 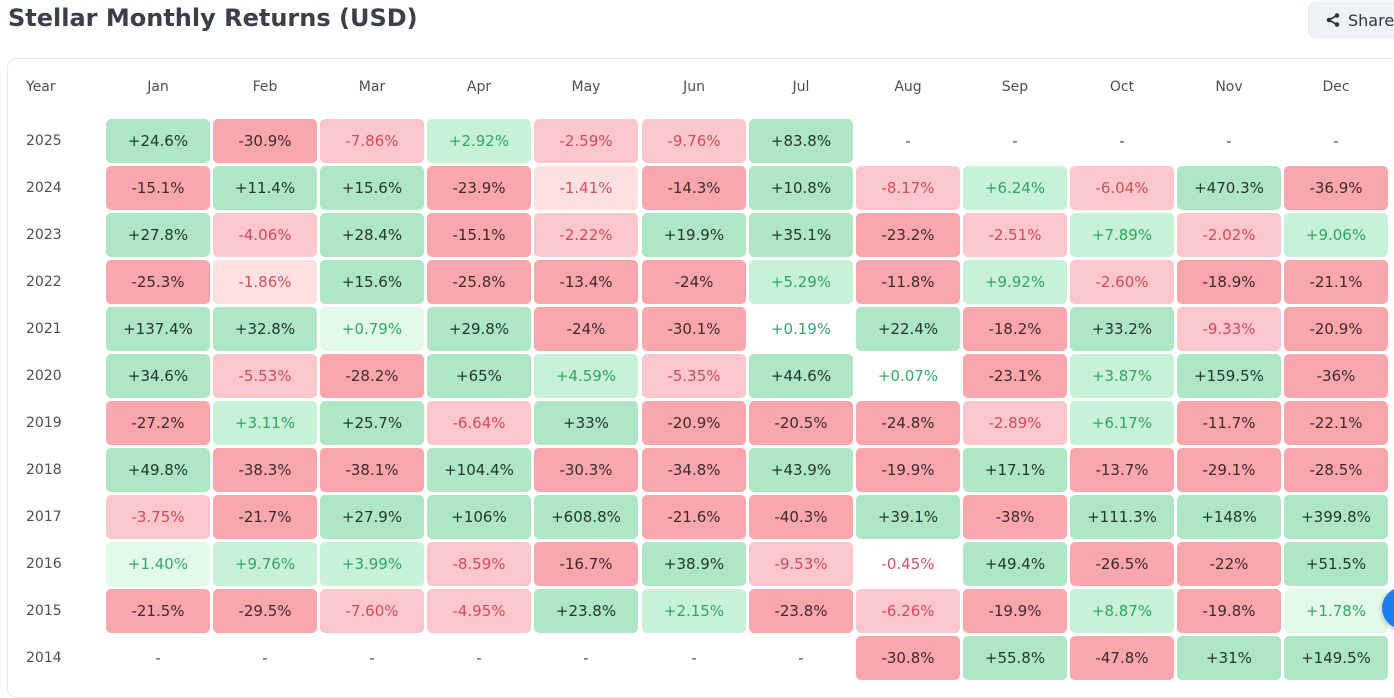 What do you see at coordinates (265, 282) in the screenshot?
I see `return-cell: -1.86%` at bounding box center [265, 282].